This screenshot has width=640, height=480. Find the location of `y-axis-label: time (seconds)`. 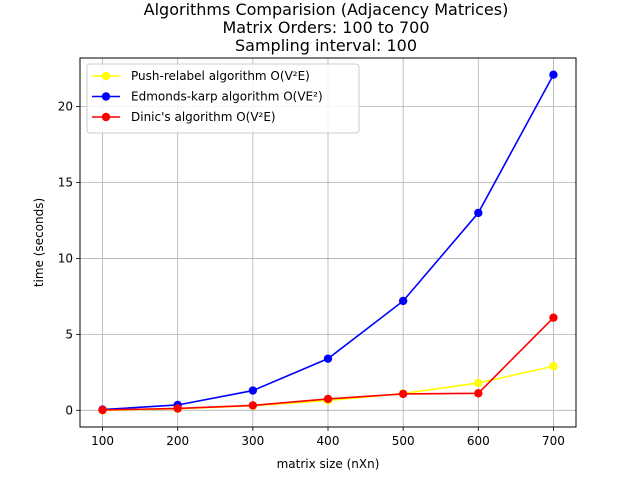

y-axis-label: time (seconds) is located at coordinates (39, 242).